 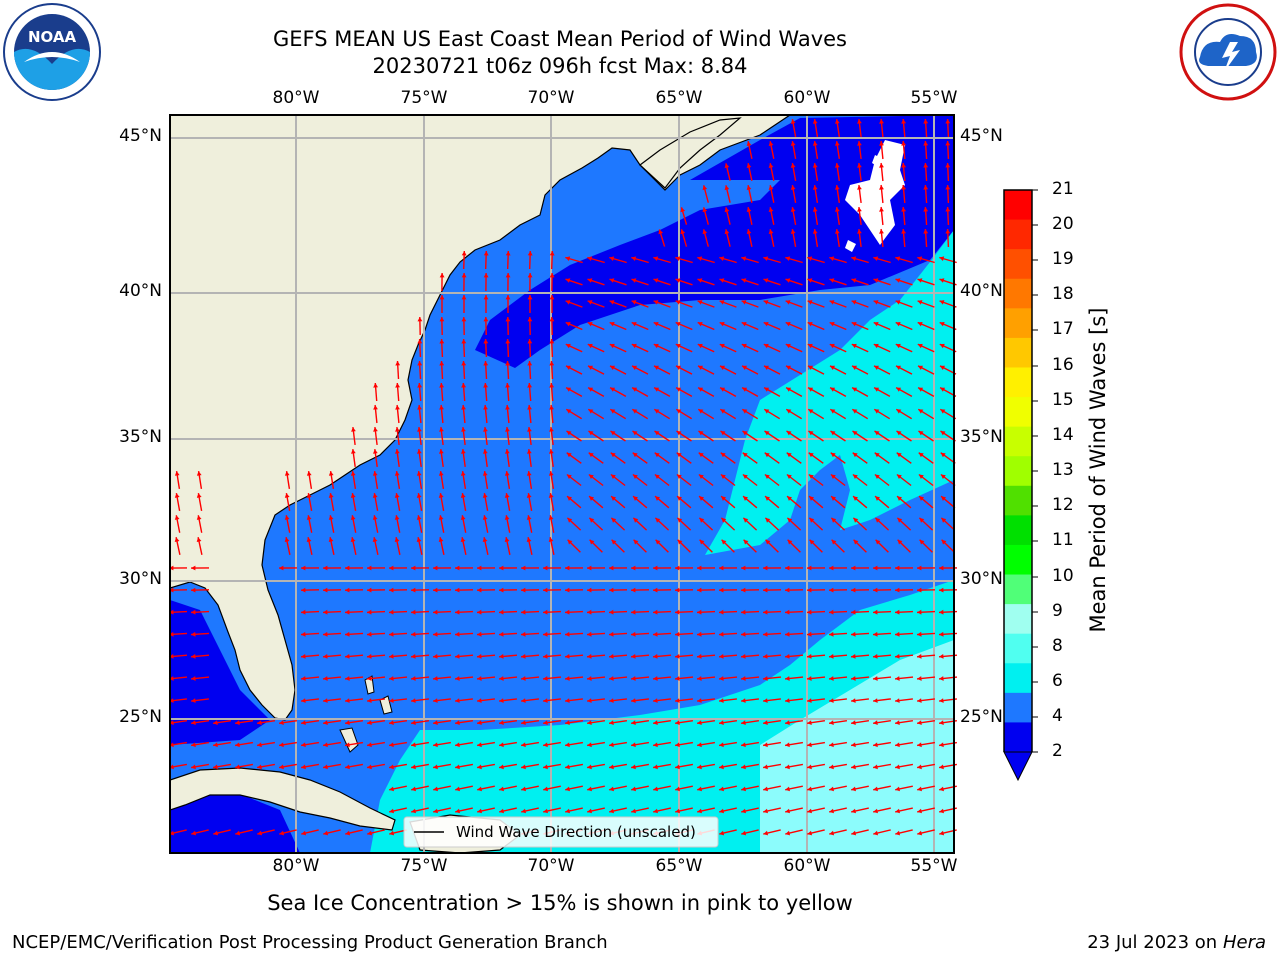 I want to click on colorbar-band, so click(x=1018, y=382).